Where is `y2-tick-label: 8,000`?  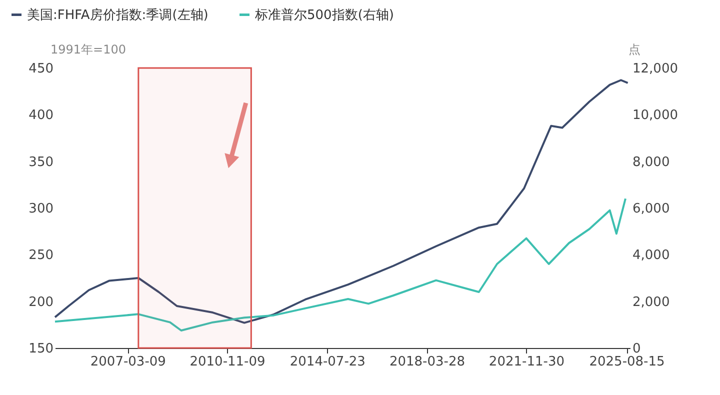 y2-tick-label: 8,000 is located at coordinates (651, 162).